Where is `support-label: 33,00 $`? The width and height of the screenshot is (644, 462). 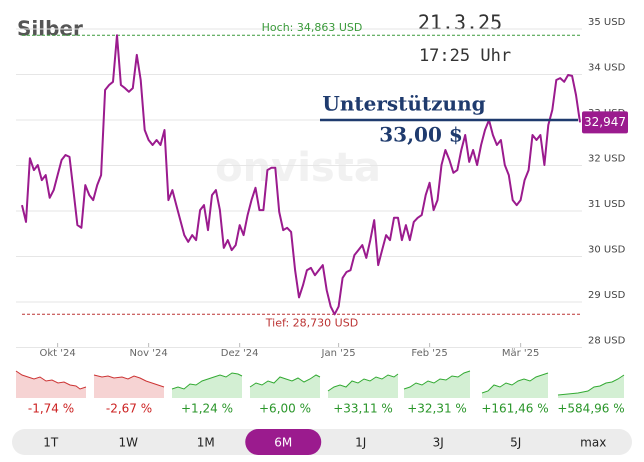
support-label: 33,00 $ is located at coordinates (421, 135).